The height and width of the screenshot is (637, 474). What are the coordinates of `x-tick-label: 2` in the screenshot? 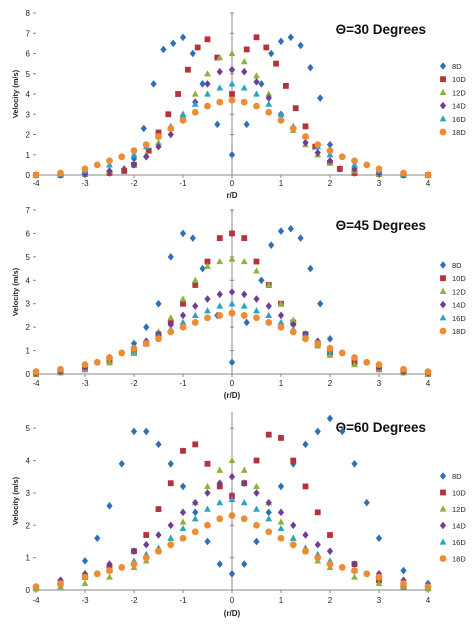 It's located at (330, 600).